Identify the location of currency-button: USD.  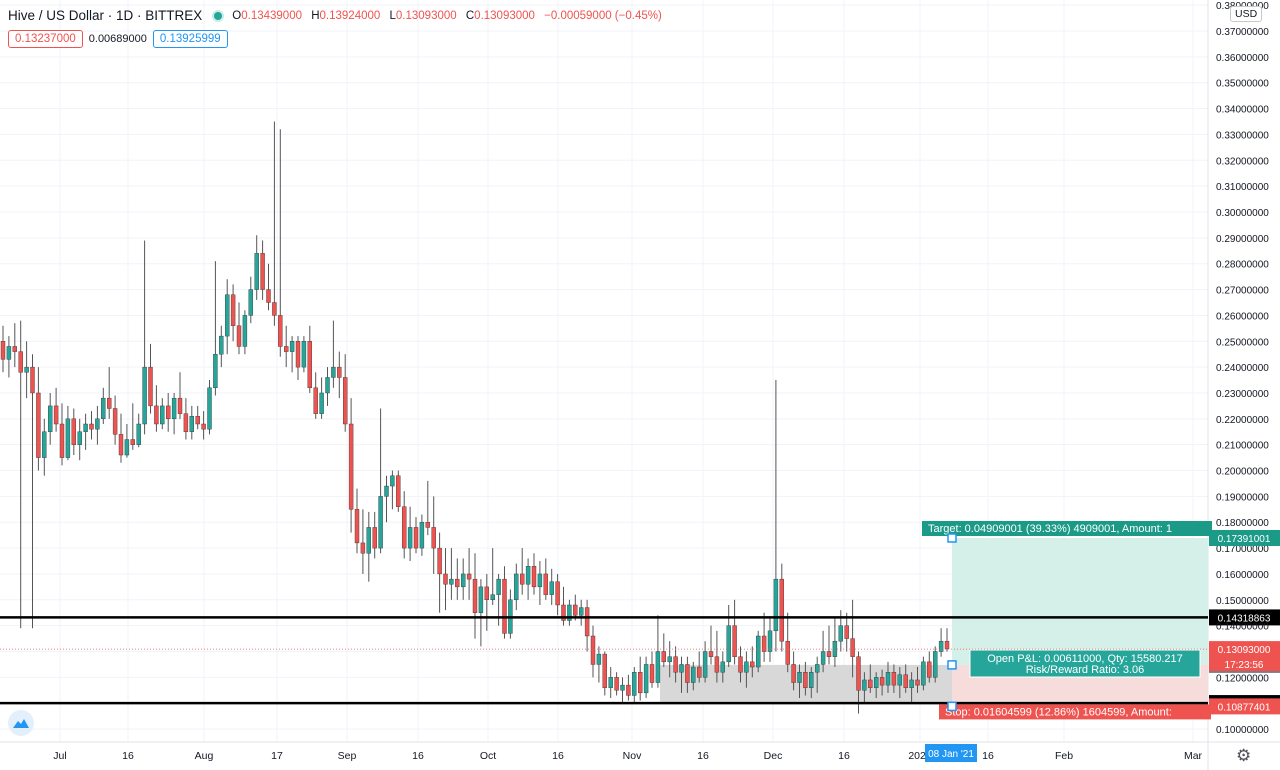
(1246, 14).